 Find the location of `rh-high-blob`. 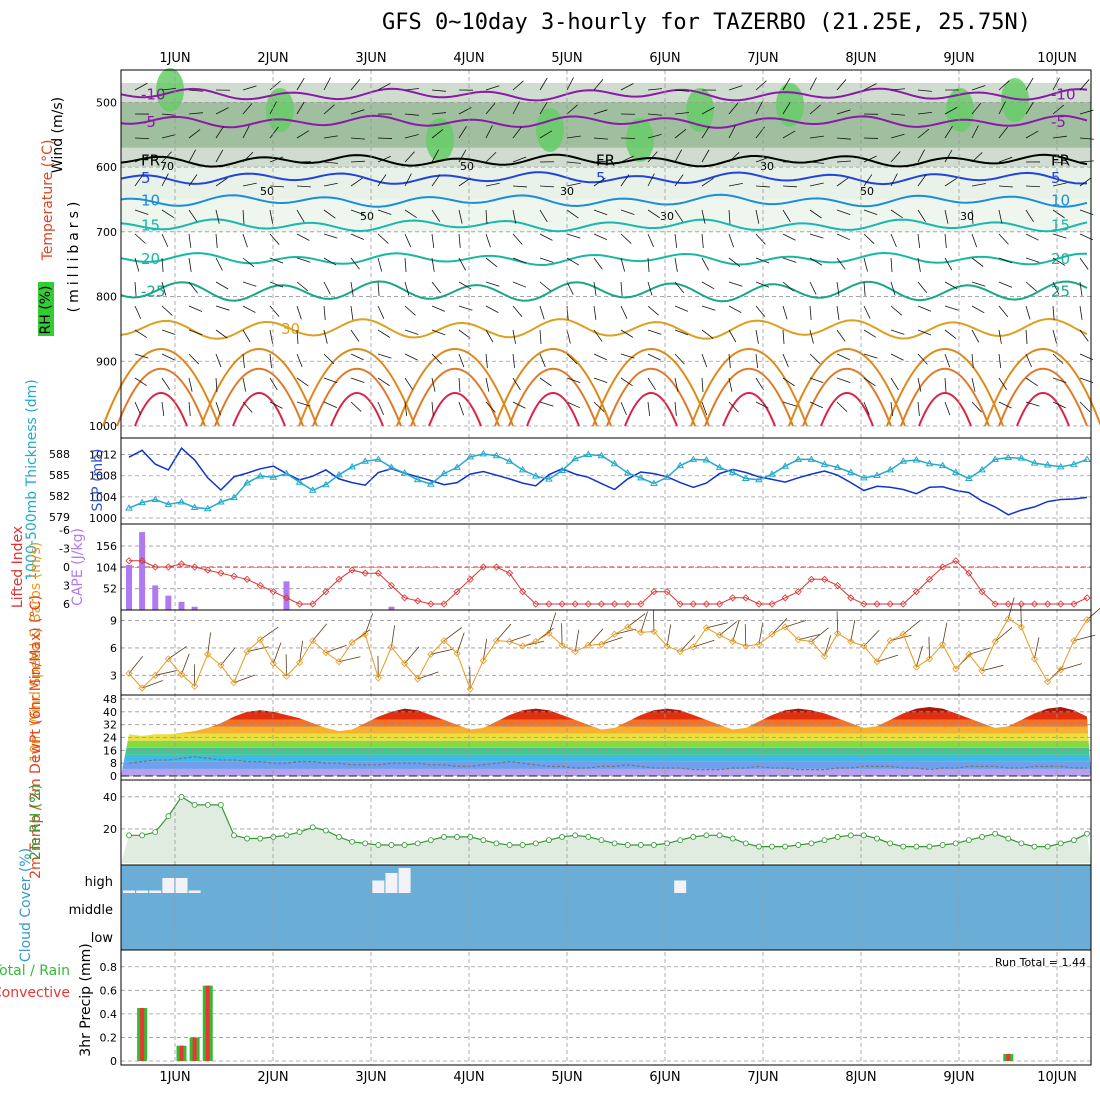

rh-high-blob is located at coordinates (550, 130).